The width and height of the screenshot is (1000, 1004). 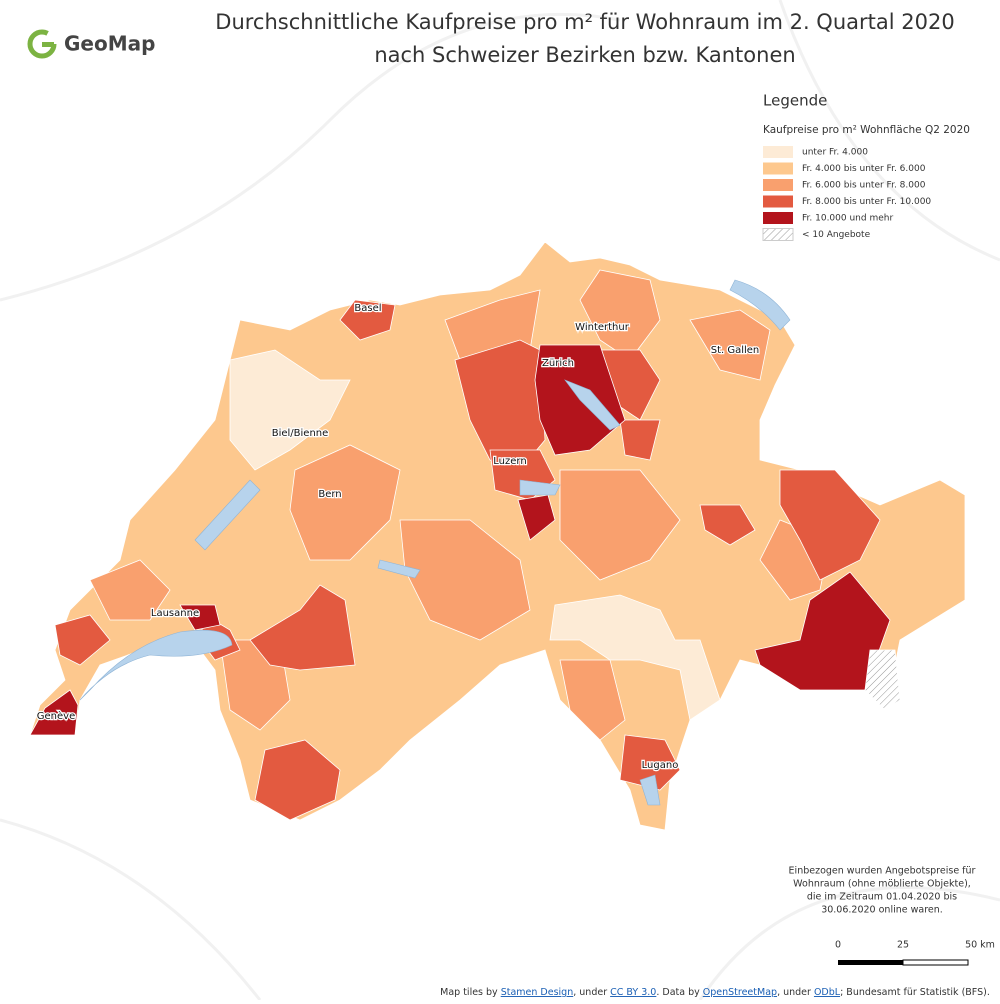 I want to click on attribution-link: Stamen Design, so click(x=537, y=992).